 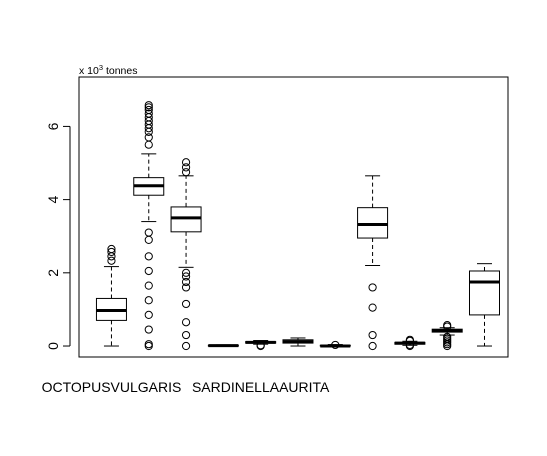 What do you see at coordinates (120, 71) in the screenshot?
I see `unit-label-suffix: tonnes` at bounding box center [120, 71].